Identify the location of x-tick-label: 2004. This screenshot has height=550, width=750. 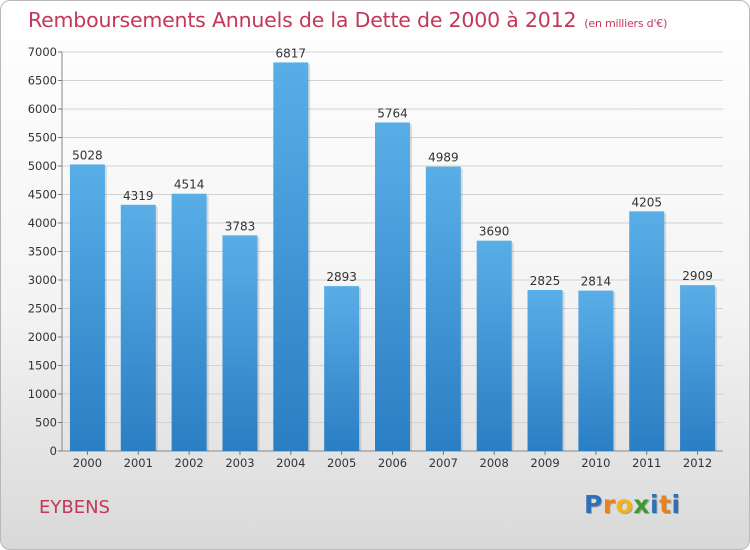
(290, 463).